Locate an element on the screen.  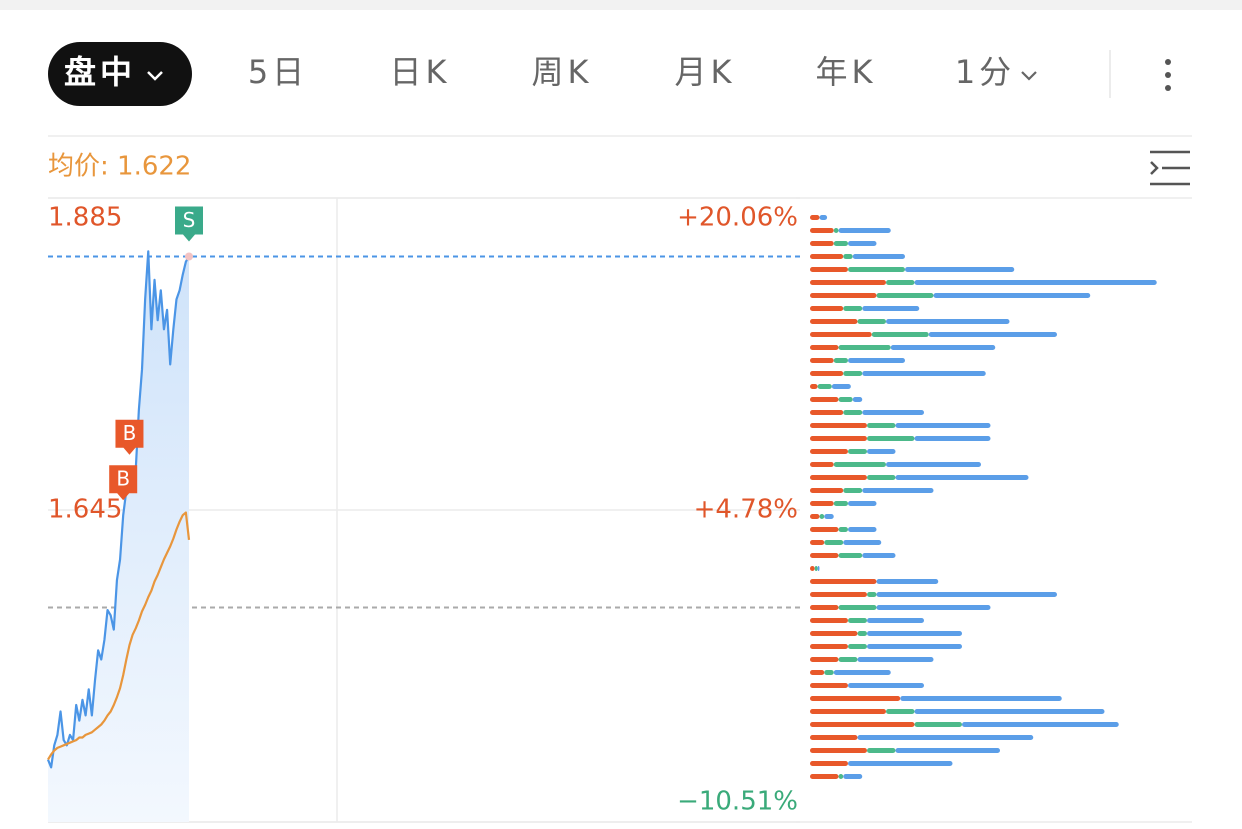
y-tick-label: 1.645 is located at coordinates (85, 510).